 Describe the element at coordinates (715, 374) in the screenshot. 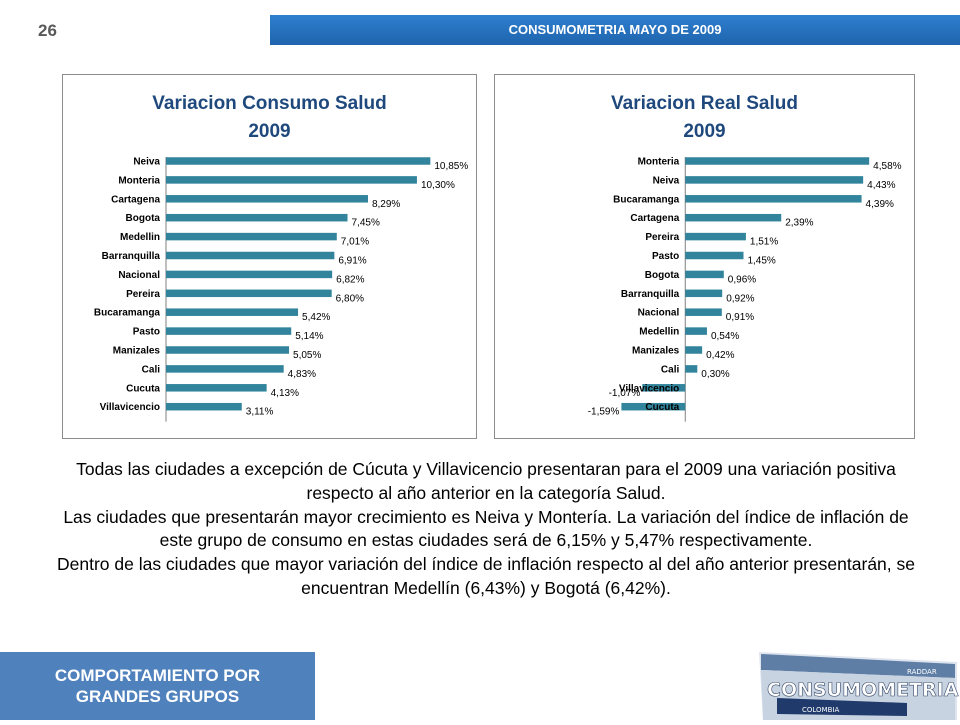

I see `data-label: 0,30%` at that location.